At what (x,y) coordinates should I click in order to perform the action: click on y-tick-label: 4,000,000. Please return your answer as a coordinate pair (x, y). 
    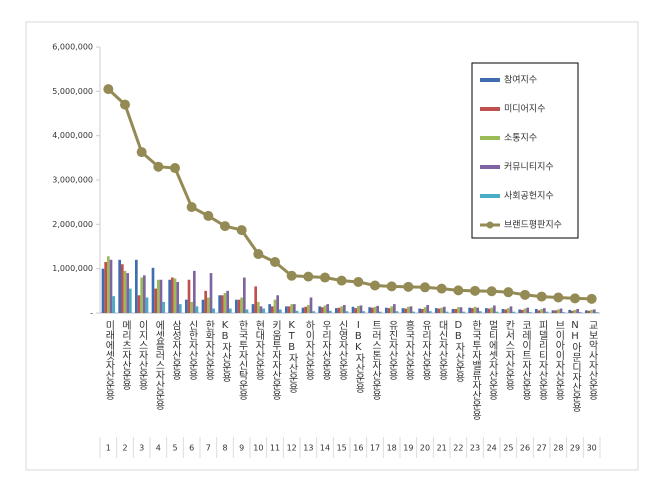
    Looking at the image, I should click on (72, 135).